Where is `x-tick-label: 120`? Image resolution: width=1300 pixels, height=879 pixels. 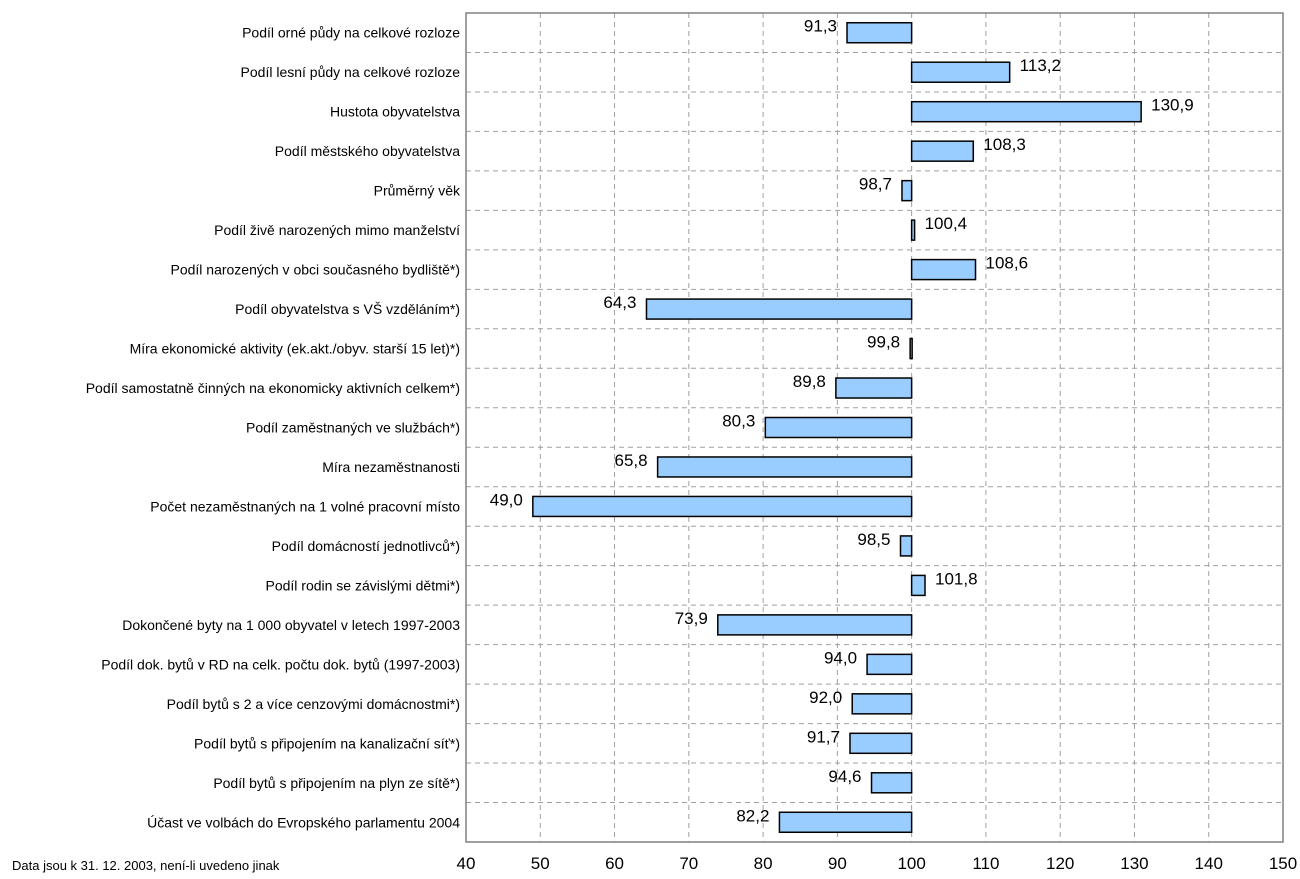
x-tick-label: 120 is located at coordinates (1060, 863).